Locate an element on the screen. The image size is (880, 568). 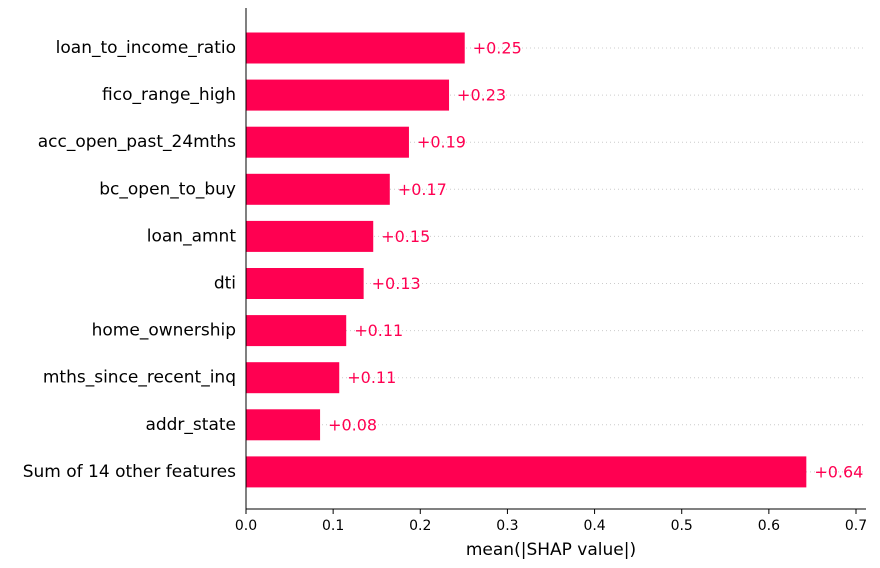
value-label: +0.08 is located at coordinates (352, 424).